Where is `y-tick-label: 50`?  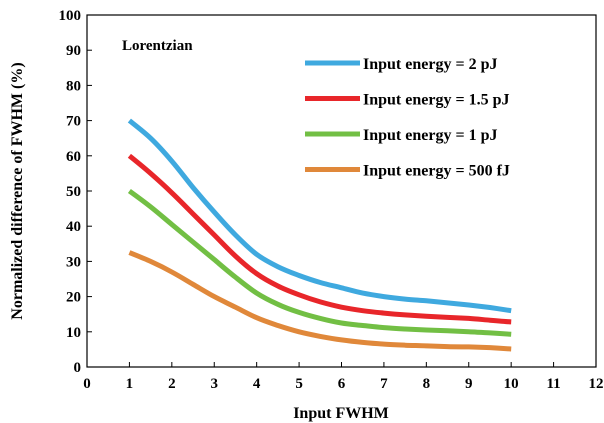 y-tick-label: 50 is located at coordinates (73, 192).